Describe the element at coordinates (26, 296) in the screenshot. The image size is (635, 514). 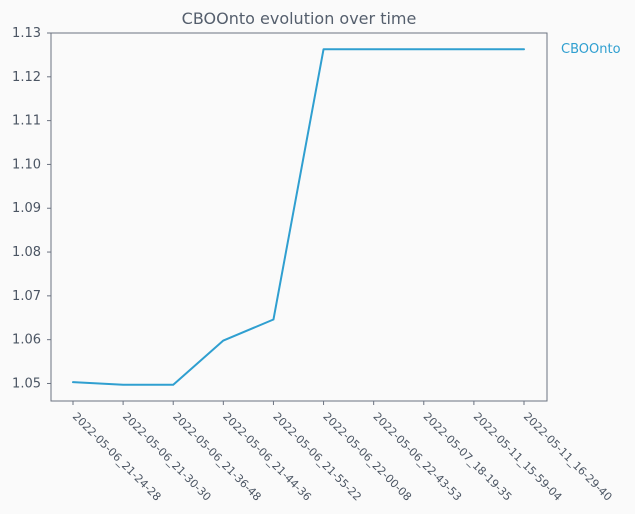
I see `y-tick-label-2: 1.07` at that location.